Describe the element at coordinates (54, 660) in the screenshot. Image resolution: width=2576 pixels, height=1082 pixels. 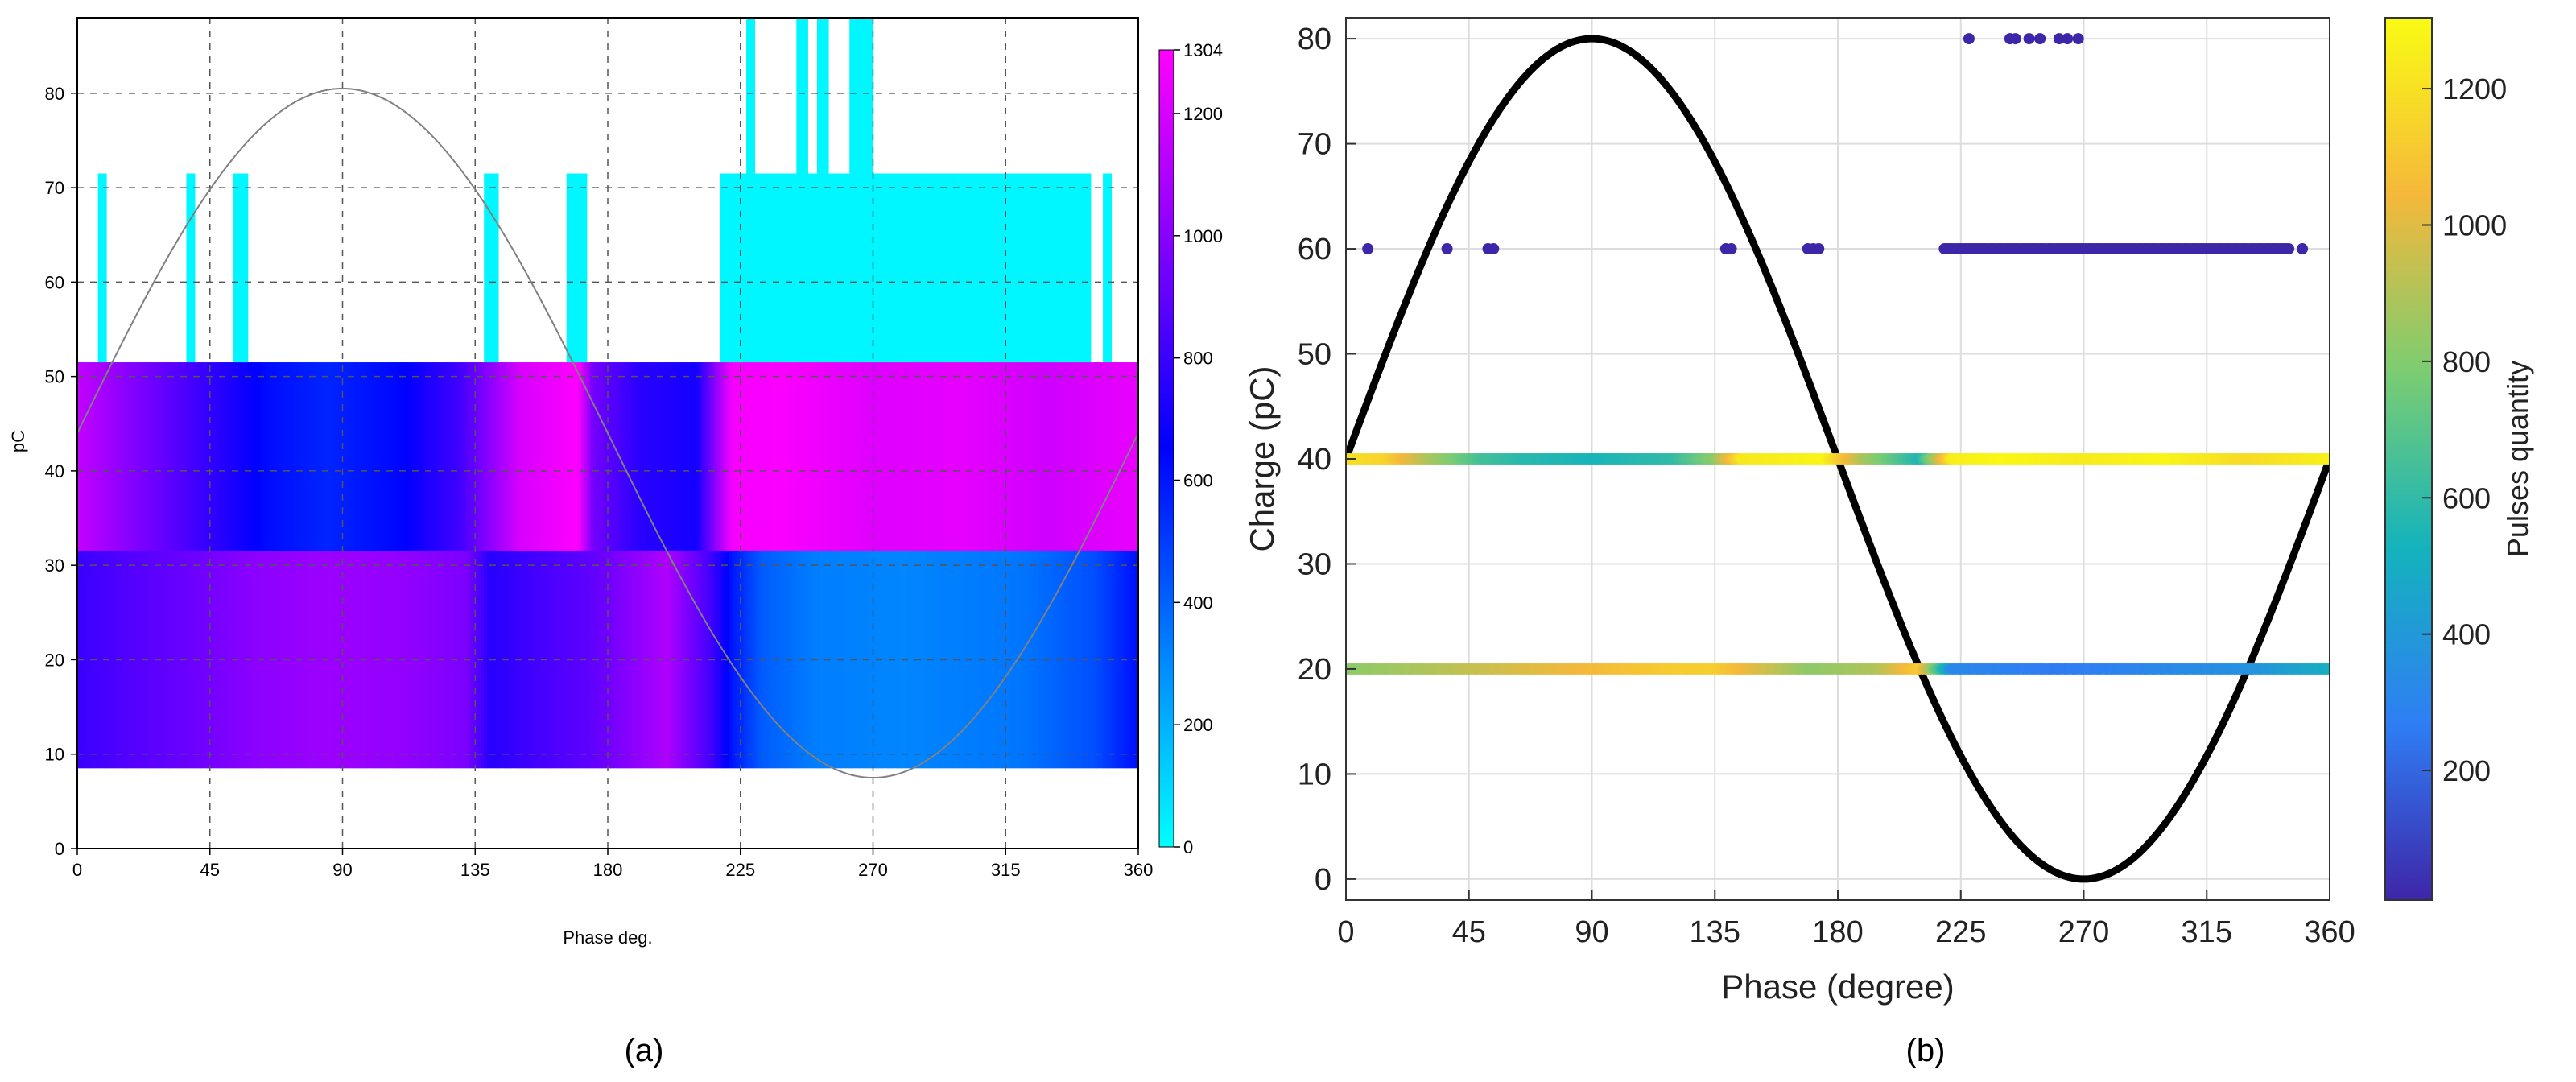
I see `y-tick-label: 20` at that location.